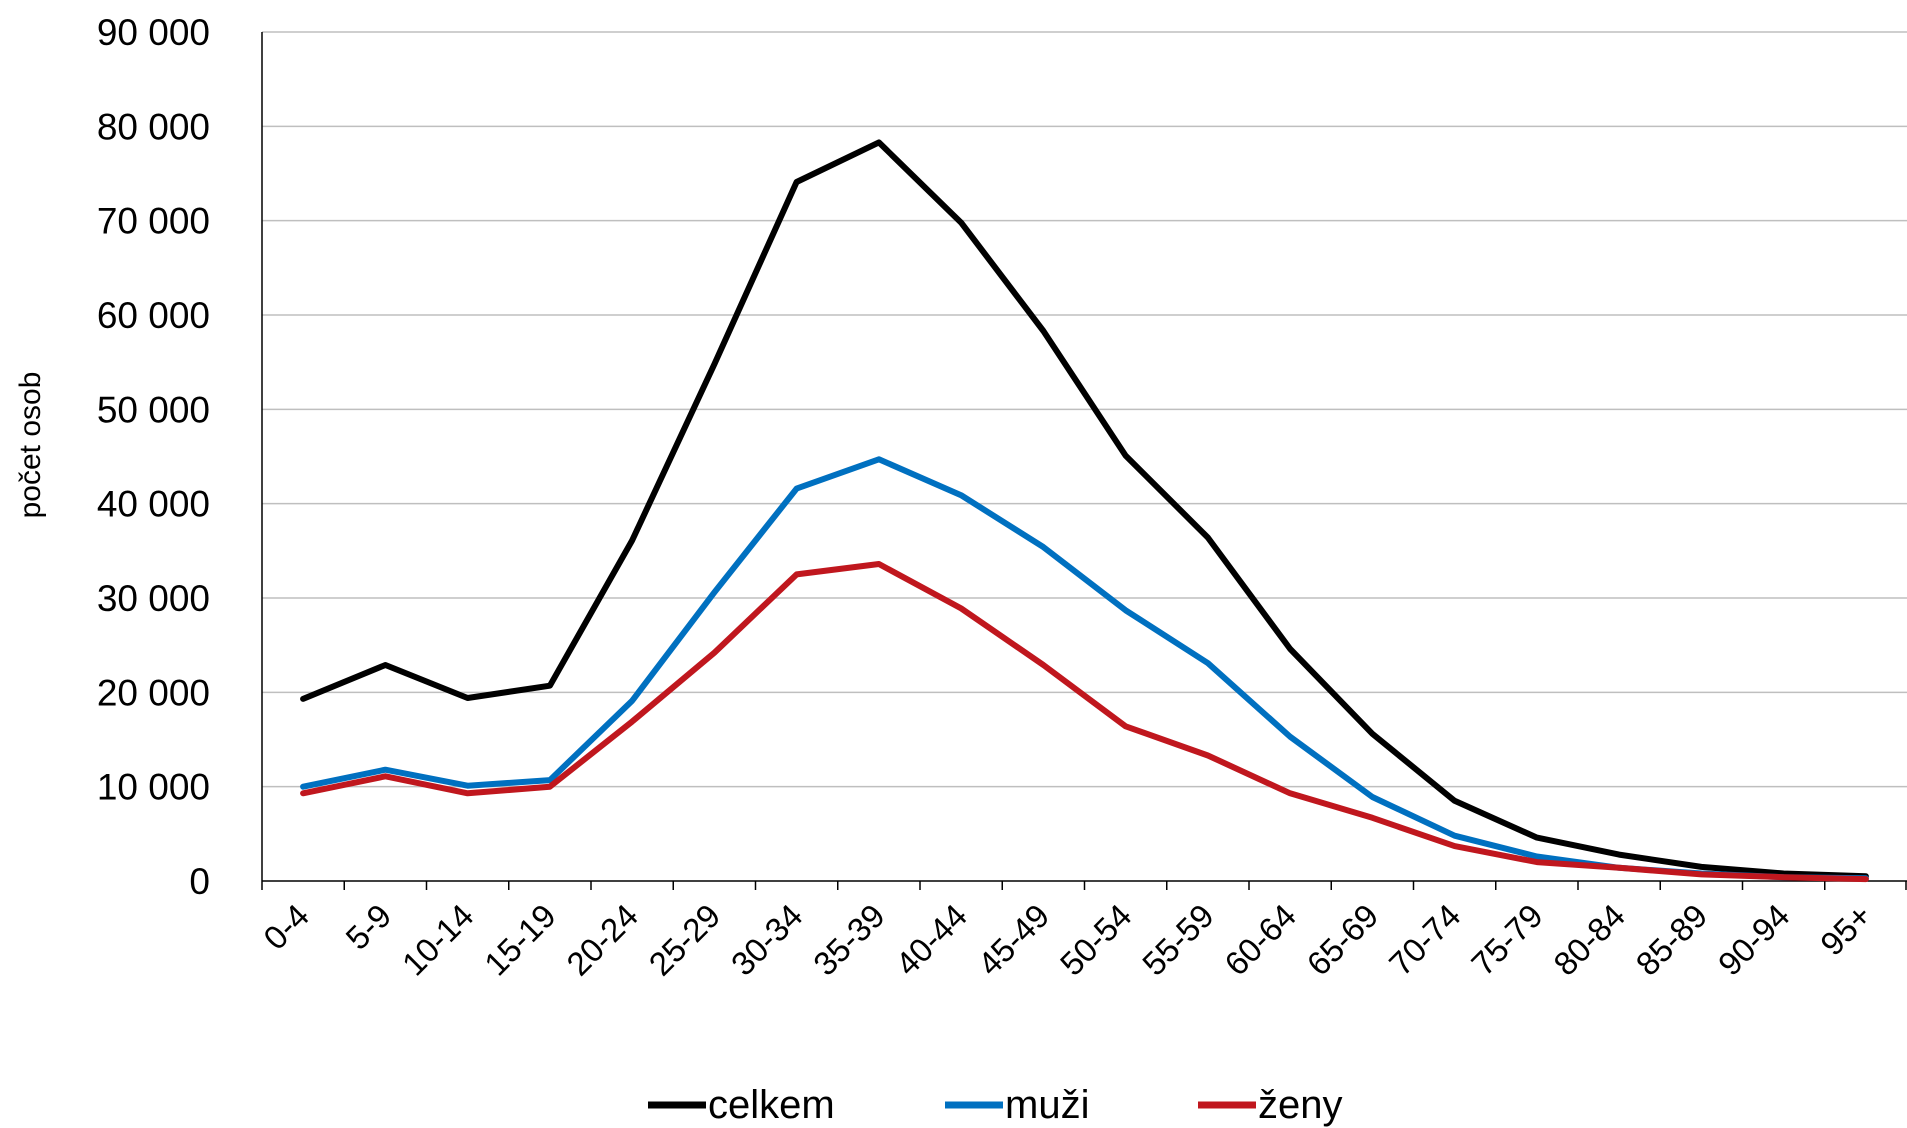  Describe the element at coordinates (199, 881) in the screenshot. I see `y-tick-label: 0` at that location.